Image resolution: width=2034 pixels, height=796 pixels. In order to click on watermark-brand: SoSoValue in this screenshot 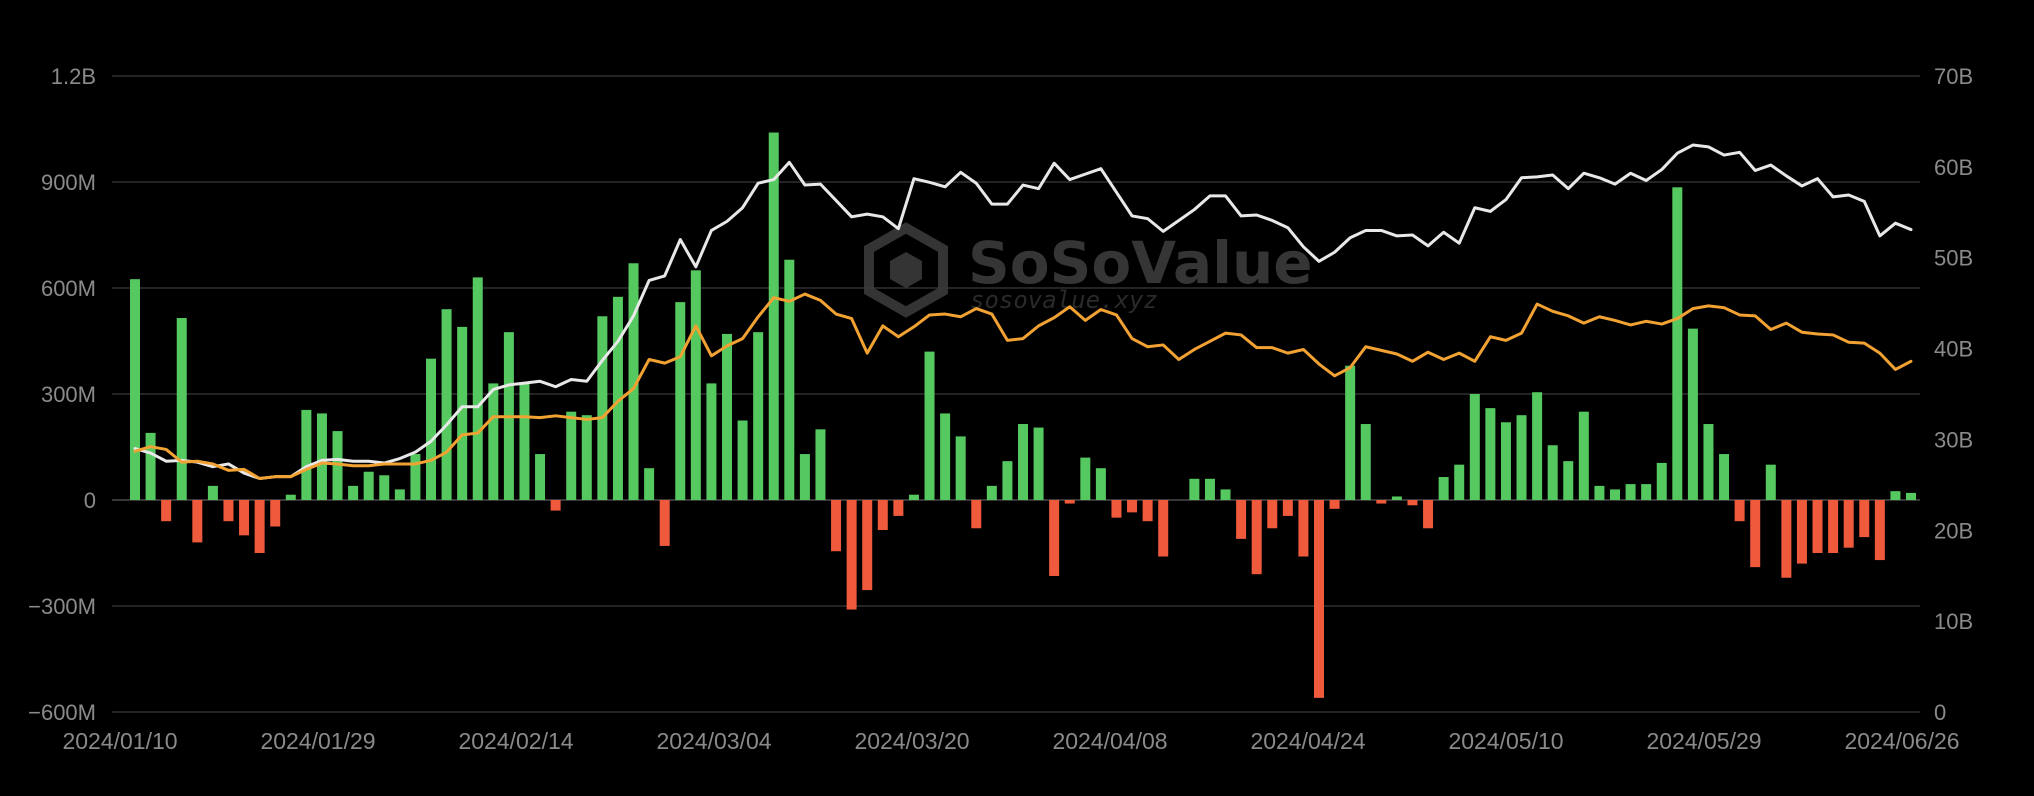, I will do `click(1140, 263)`.